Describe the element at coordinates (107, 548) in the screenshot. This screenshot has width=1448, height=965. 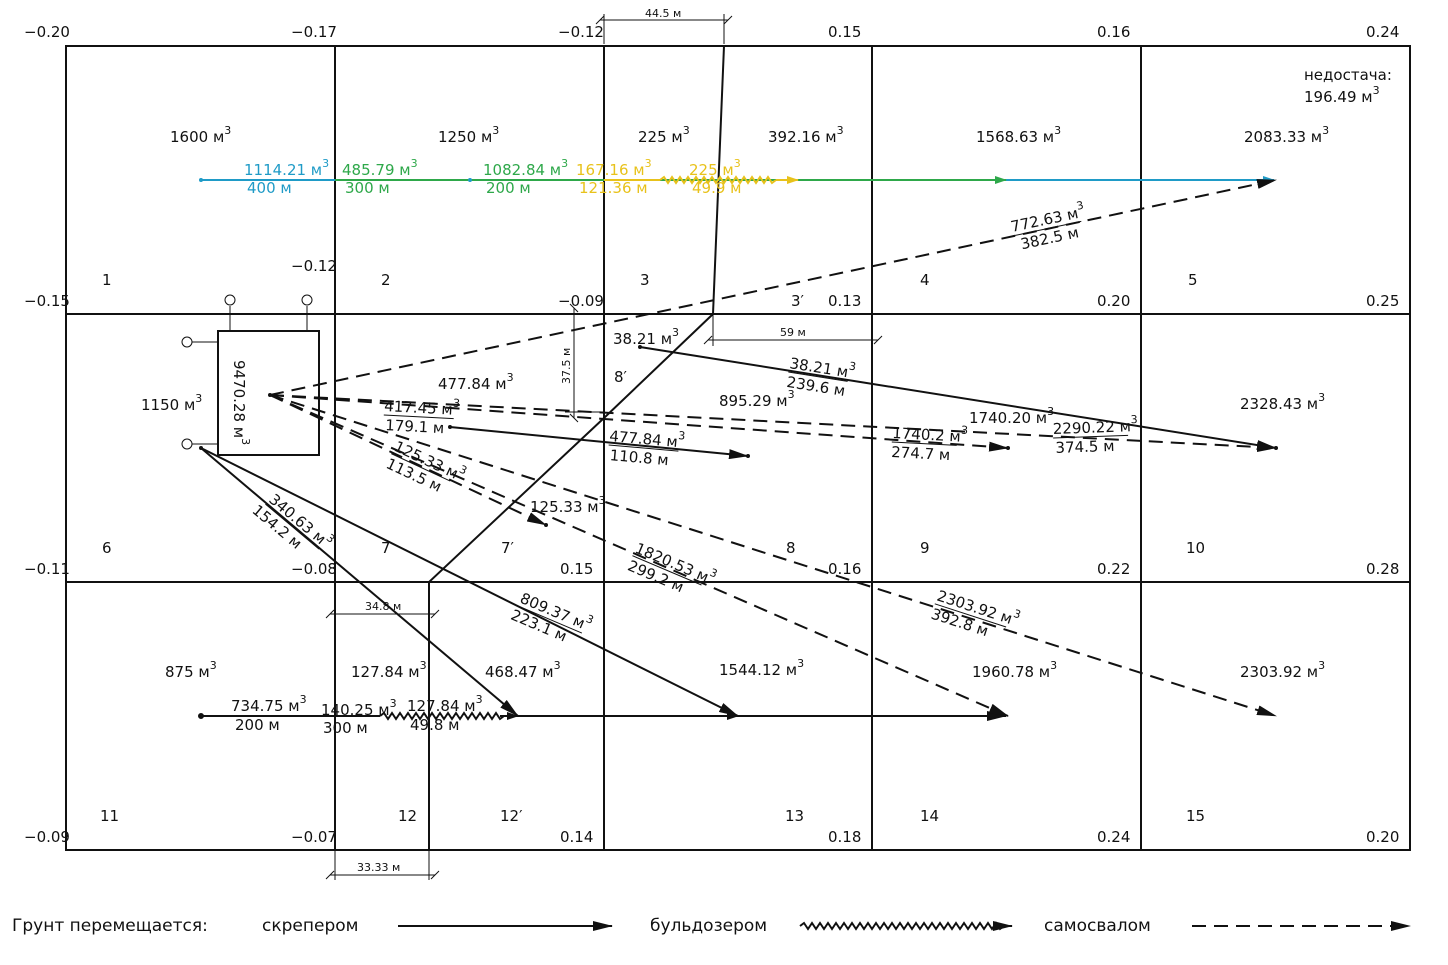
I see `cell-number: 6` at that location.